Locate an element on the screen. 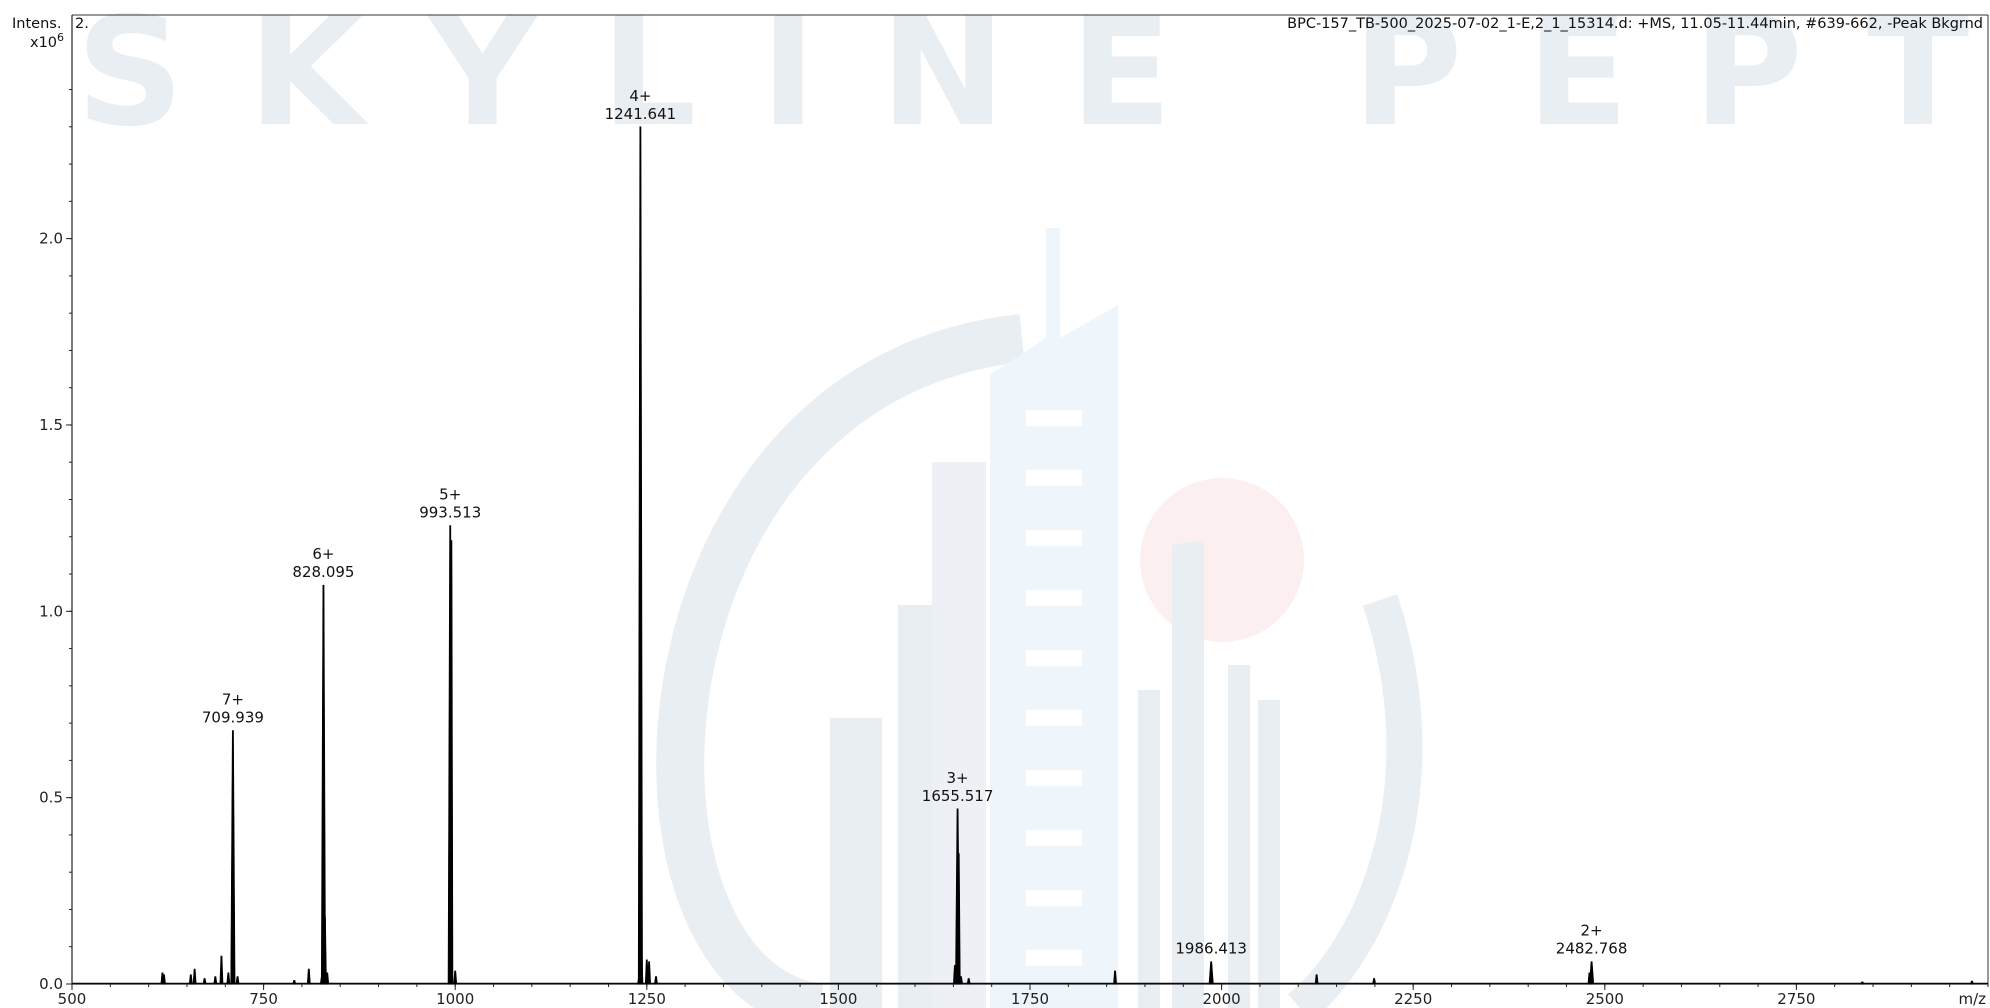  y-axis-label-line2: x106 is located at coordinates (47, 41).